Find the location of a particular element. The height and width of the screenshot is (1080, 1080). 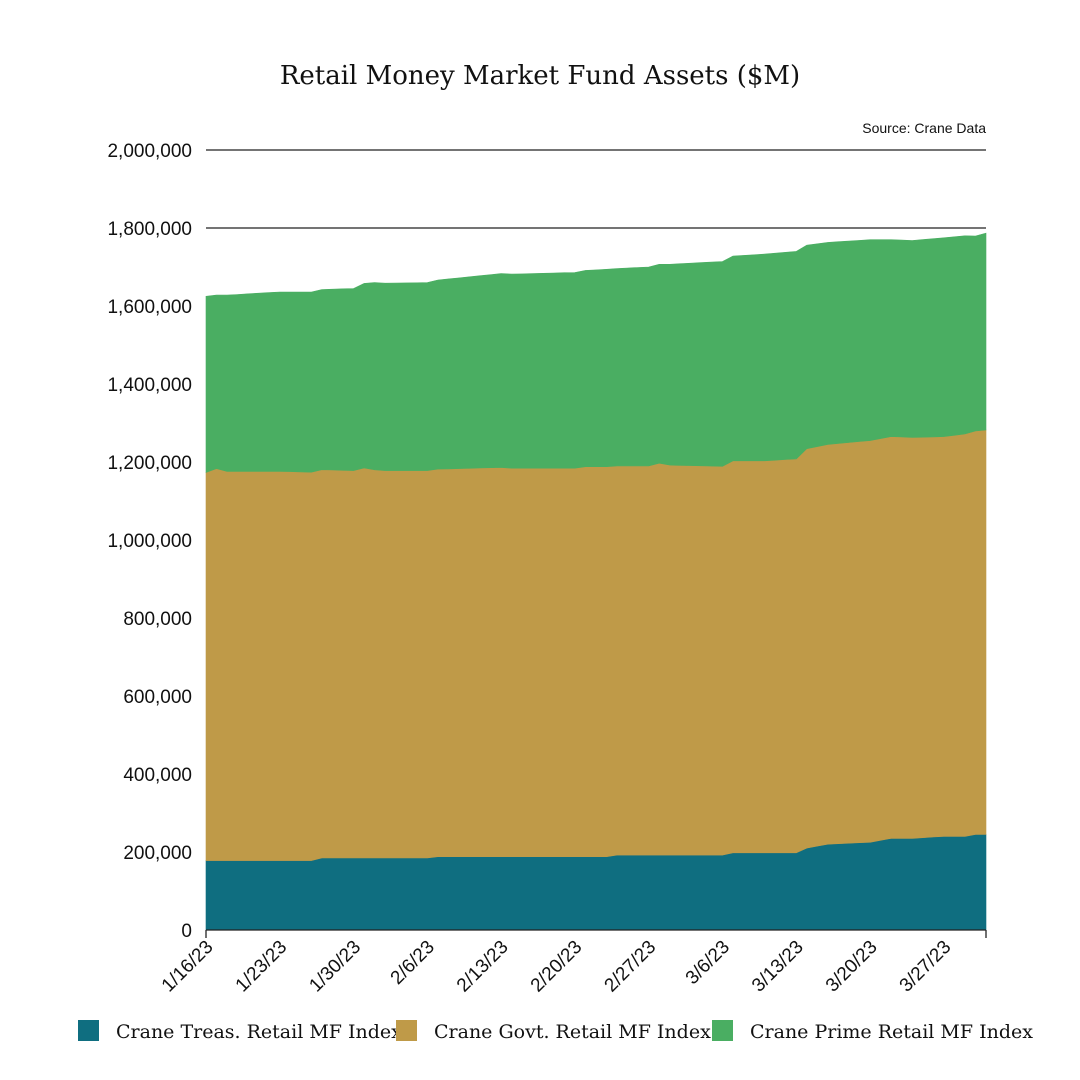

y-tick-label: 1,600,000 is located at coordinates (149, 307).